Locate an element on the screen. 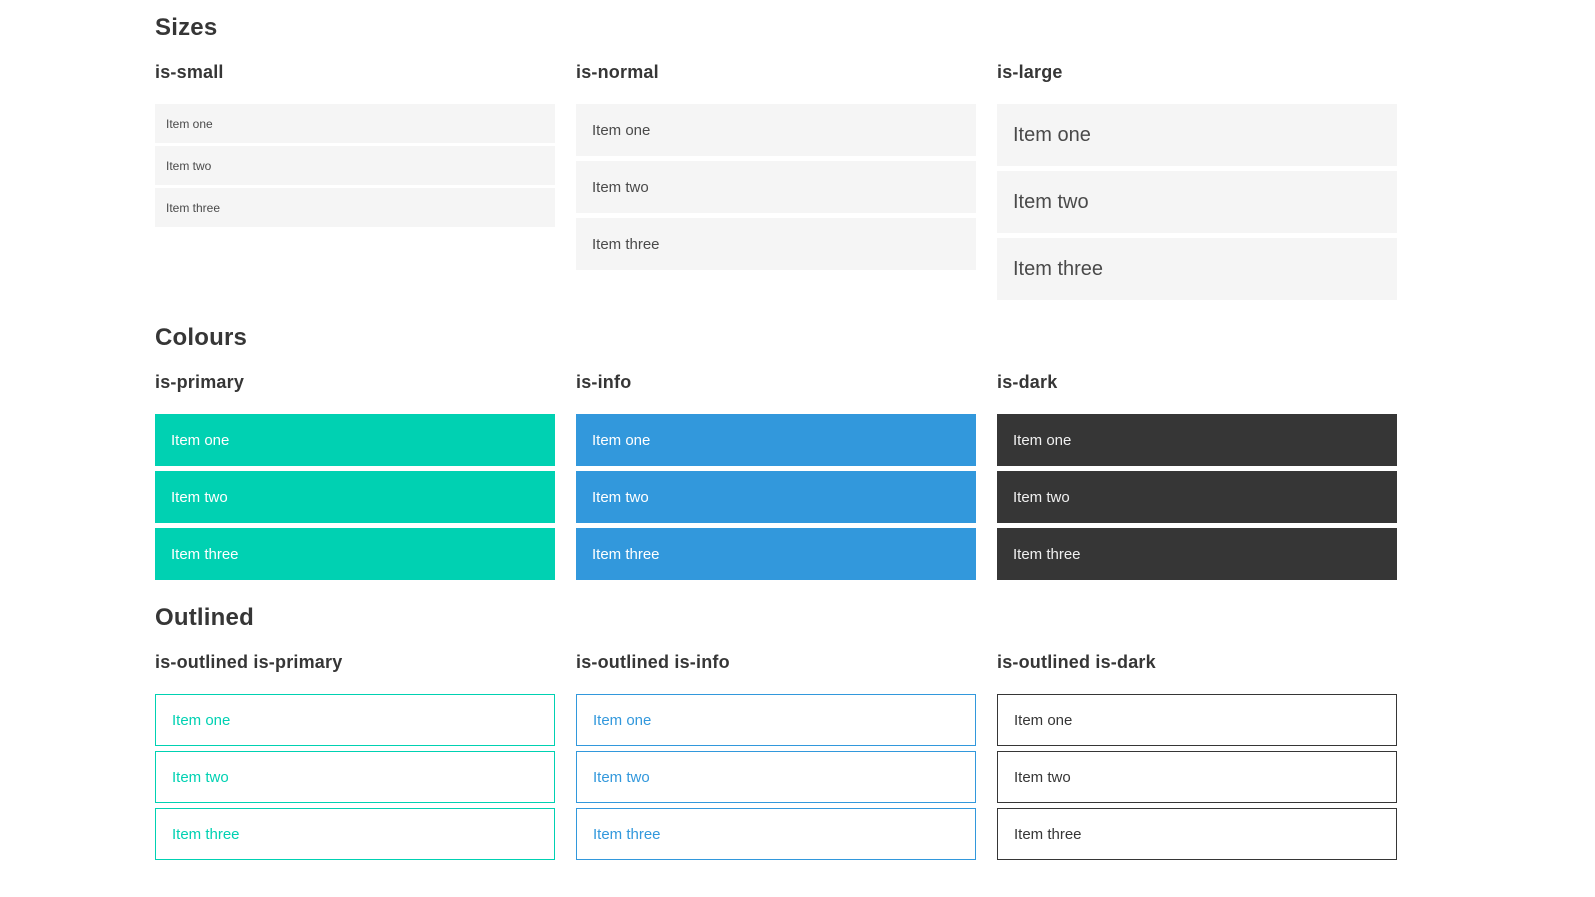 The height and width of the screenshot is (897, 1595). list-is-outlined-is-info: Item one Item two Item three is located at coordinates (776, 777).